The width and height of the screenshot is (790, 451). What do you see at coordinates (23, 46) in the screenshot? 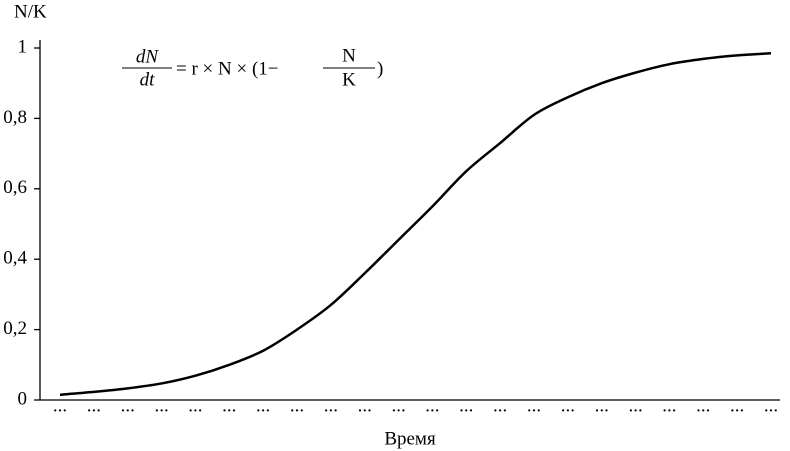
I see `y-tick-label: 1` at bounding box center [23, 46].